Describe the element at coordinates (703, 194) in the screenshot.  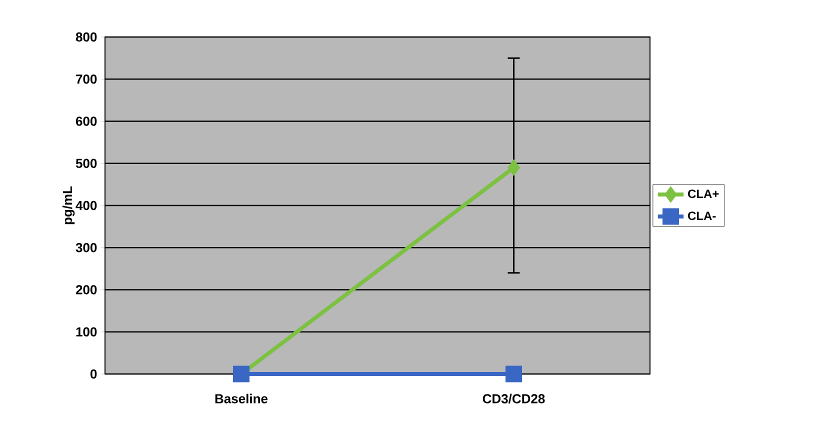
I see `legend-label: CLA+` at that location.